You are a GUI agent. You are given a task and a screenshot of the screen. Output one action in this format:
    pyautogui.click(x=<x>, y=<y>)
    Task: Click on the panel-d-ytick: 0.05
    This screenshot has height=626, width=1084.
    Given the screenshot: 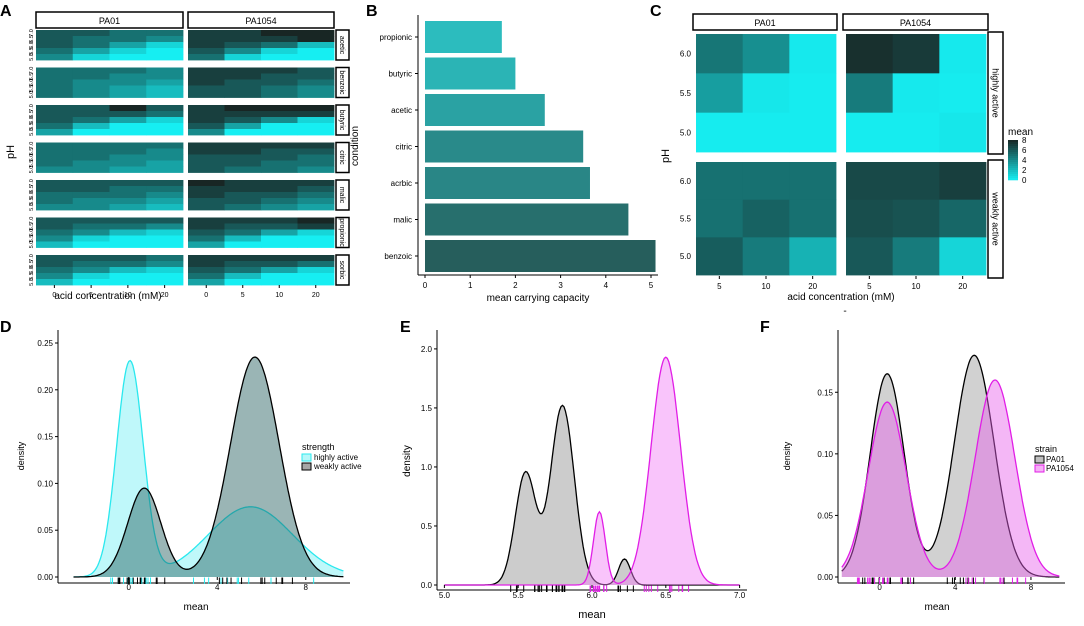 What is the action you would take?
    pyautogui.click(x=45, y=530)
    